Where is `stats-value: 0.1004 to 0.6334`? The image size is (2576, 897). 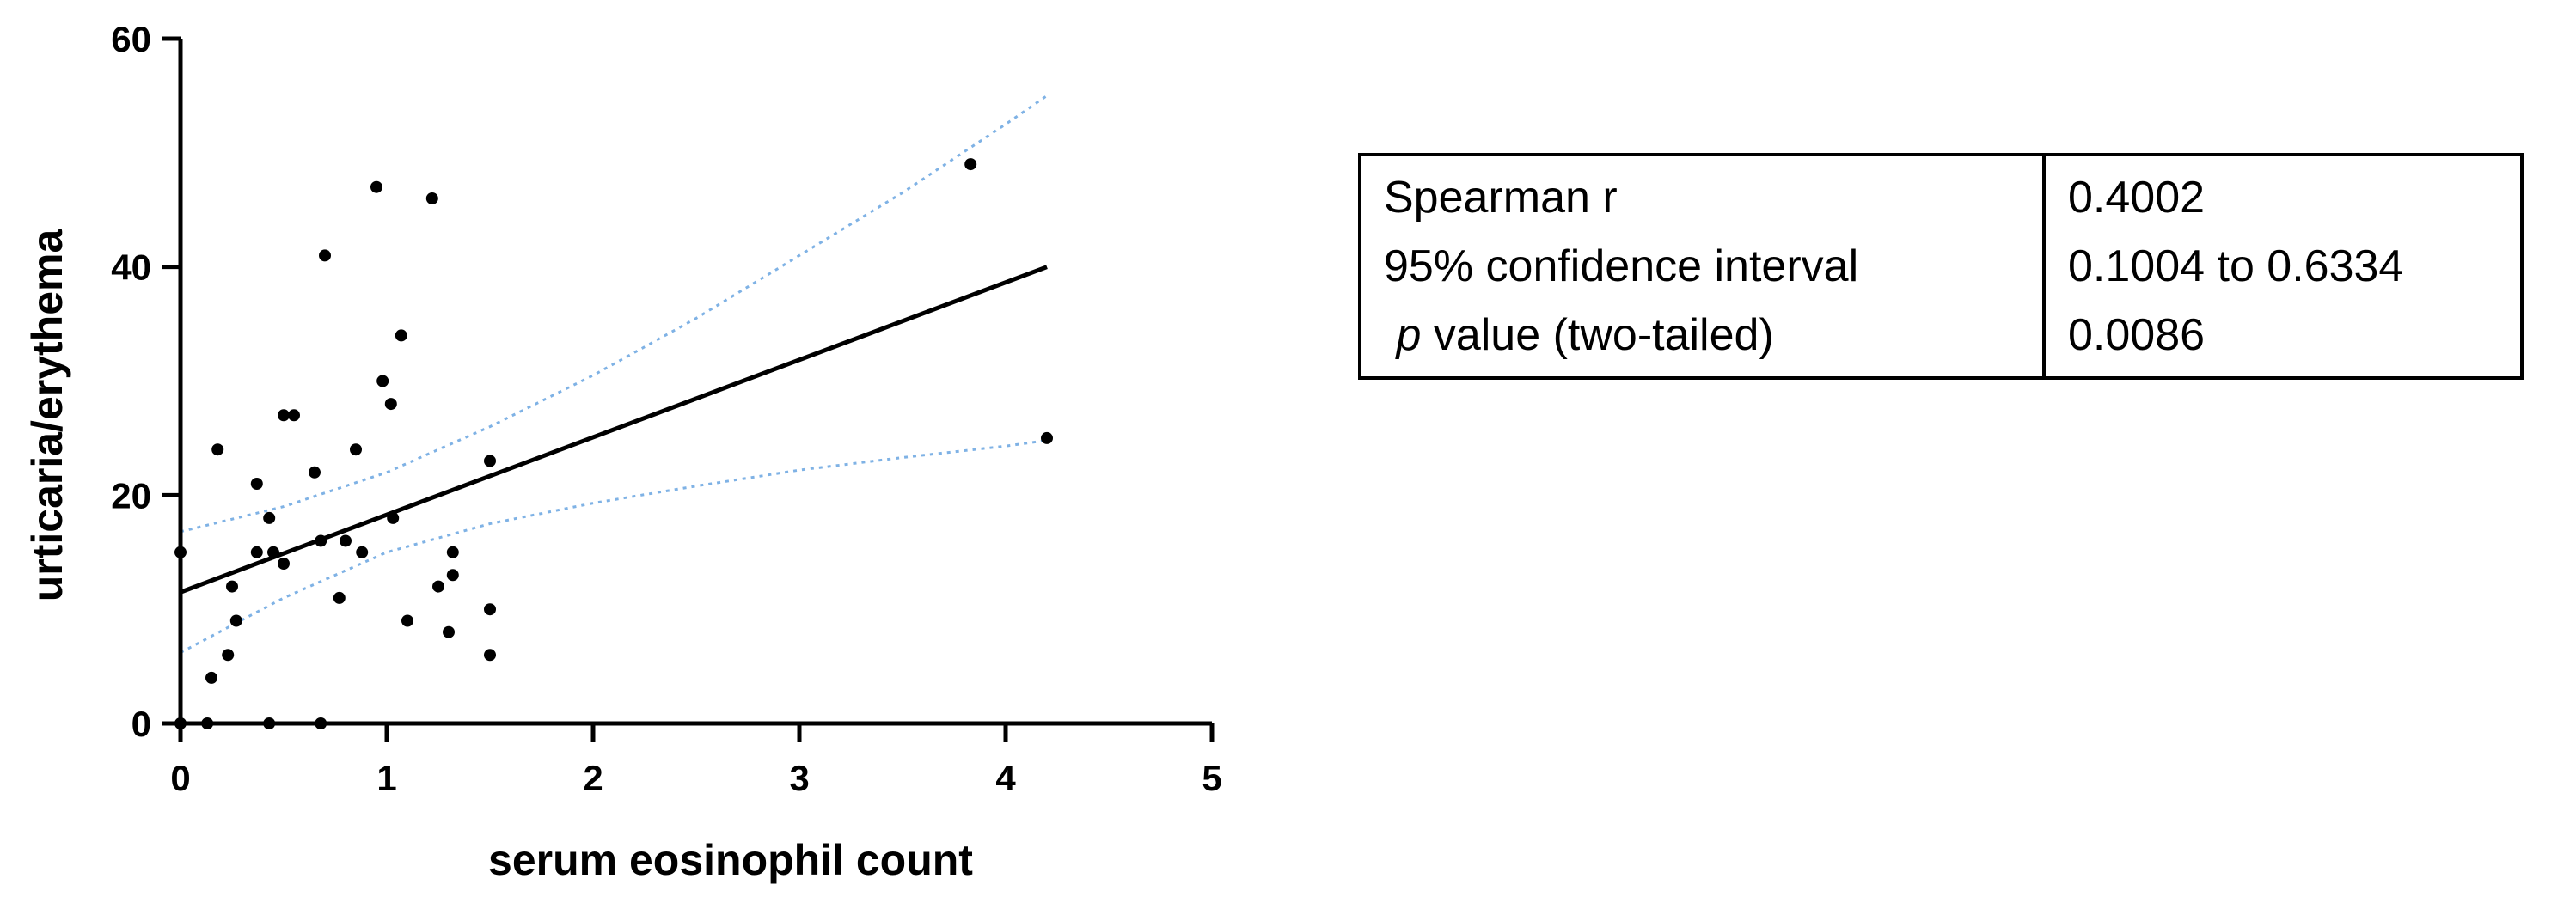
stats-value: 0.1004 to 0.6334 is located at coordinates (2236, 266).